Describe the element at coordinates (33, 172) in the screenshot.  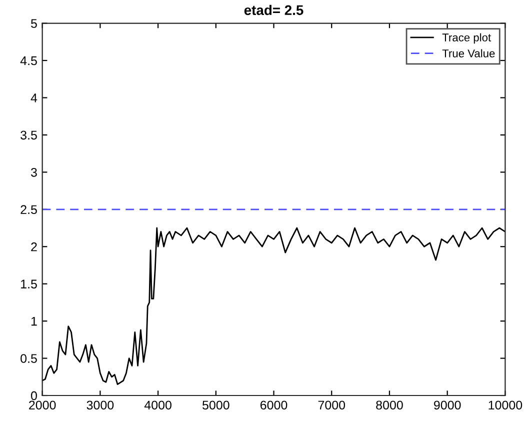
I see `y-tick-label: 3` at that location.